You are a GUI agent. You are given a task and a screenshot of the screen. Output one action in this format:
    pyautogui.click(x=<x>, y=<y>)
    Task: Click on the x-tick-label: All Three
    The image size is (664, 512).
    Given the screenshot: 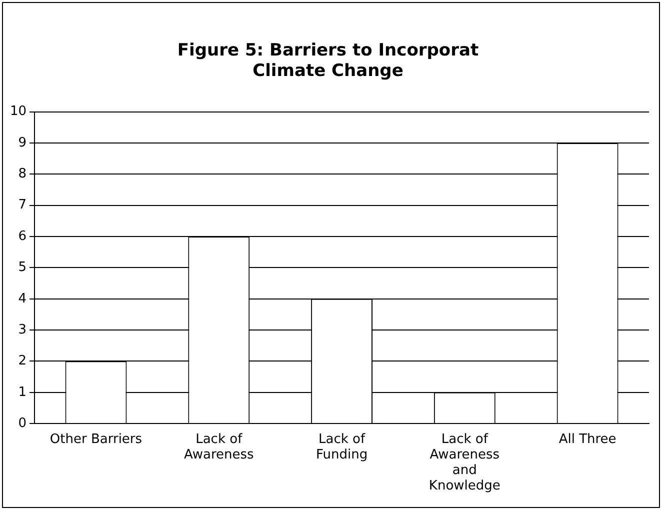 What is the action you would take?
    pyautogui.click(x=587, y=439)
    